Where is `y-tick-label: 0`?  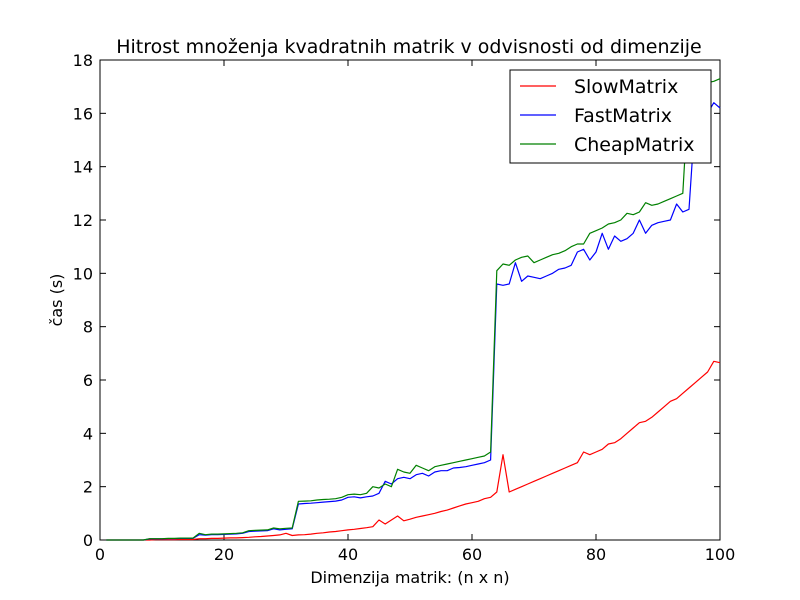
y-tick-label: 0 is located at coordinates (88, 540).